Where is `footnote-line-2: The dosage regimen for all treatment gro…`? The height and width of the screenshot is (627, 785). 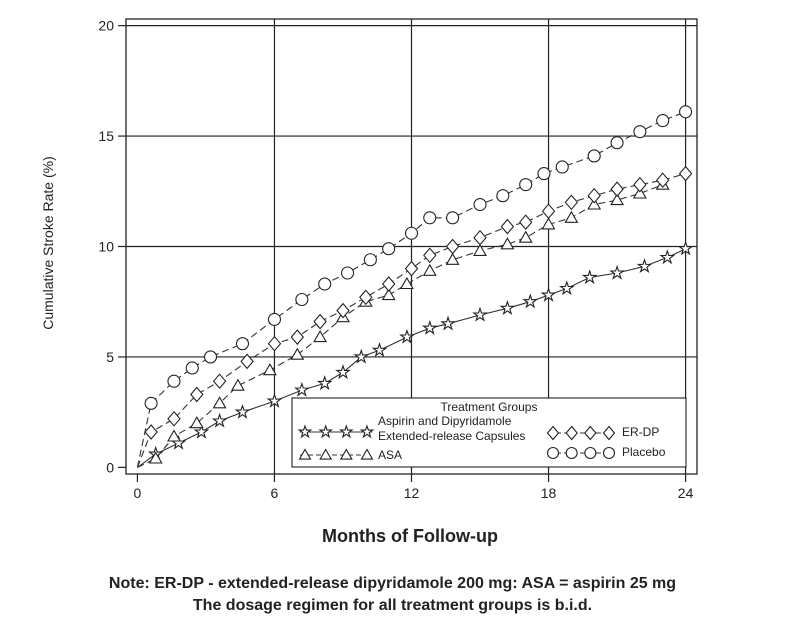 footnote-line-2: The dosage regimen for all treatment gro… is located at coordinates (392, 605).